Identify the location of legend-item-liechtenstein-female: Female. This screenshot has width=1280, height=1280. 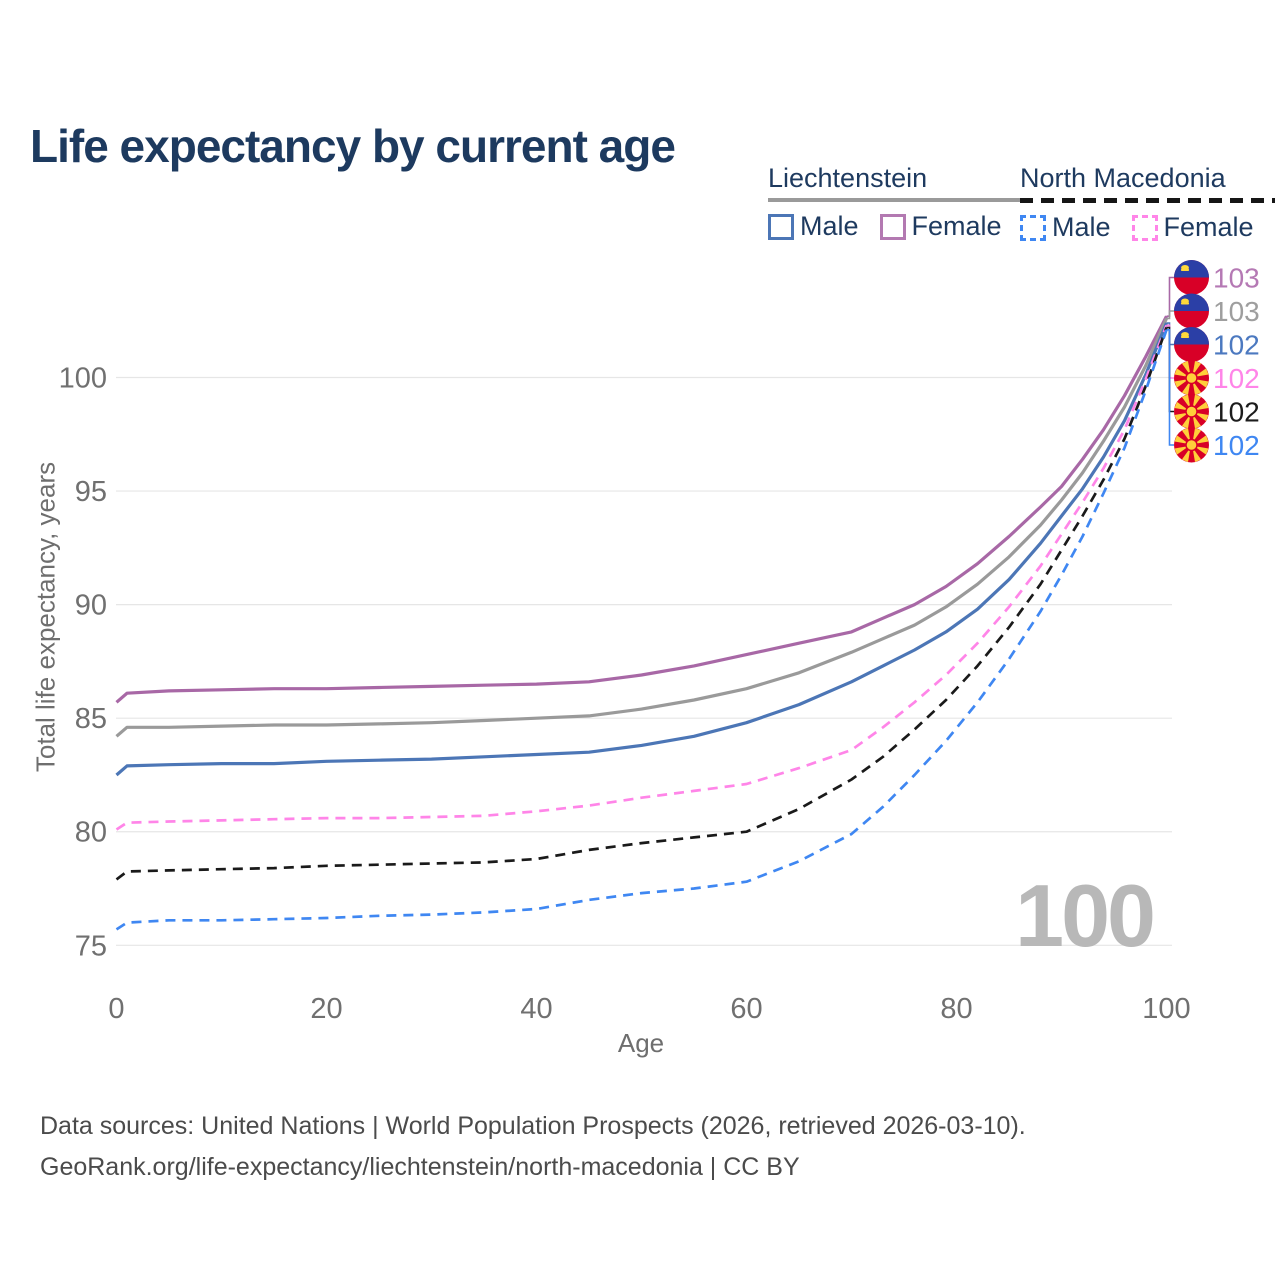
(940, 226).